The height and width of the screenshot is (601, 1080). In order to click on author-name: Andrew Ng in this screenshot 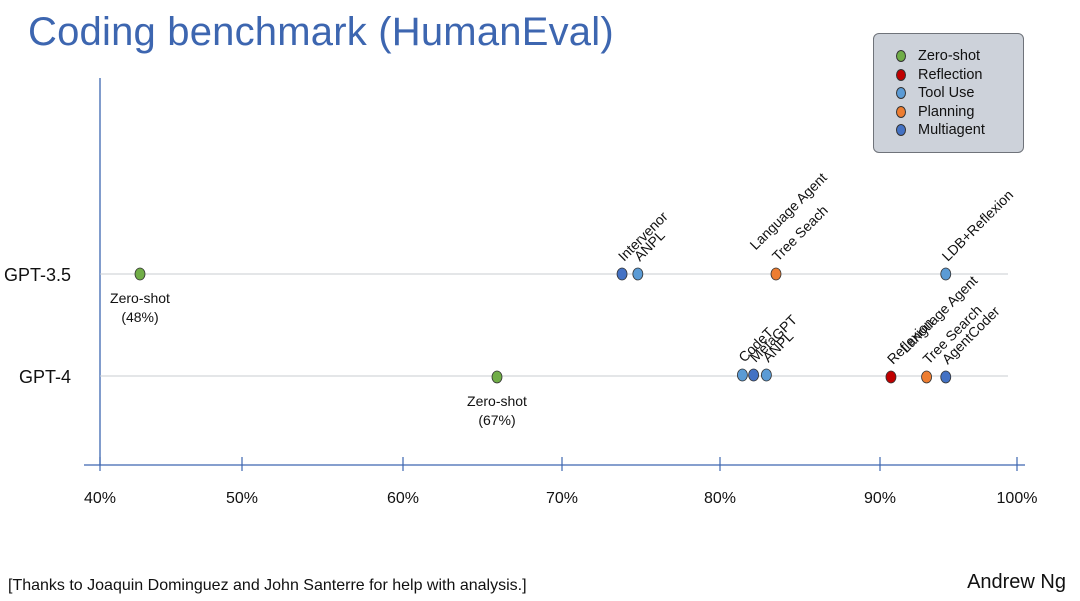, I will do `click(1016, 582)`.